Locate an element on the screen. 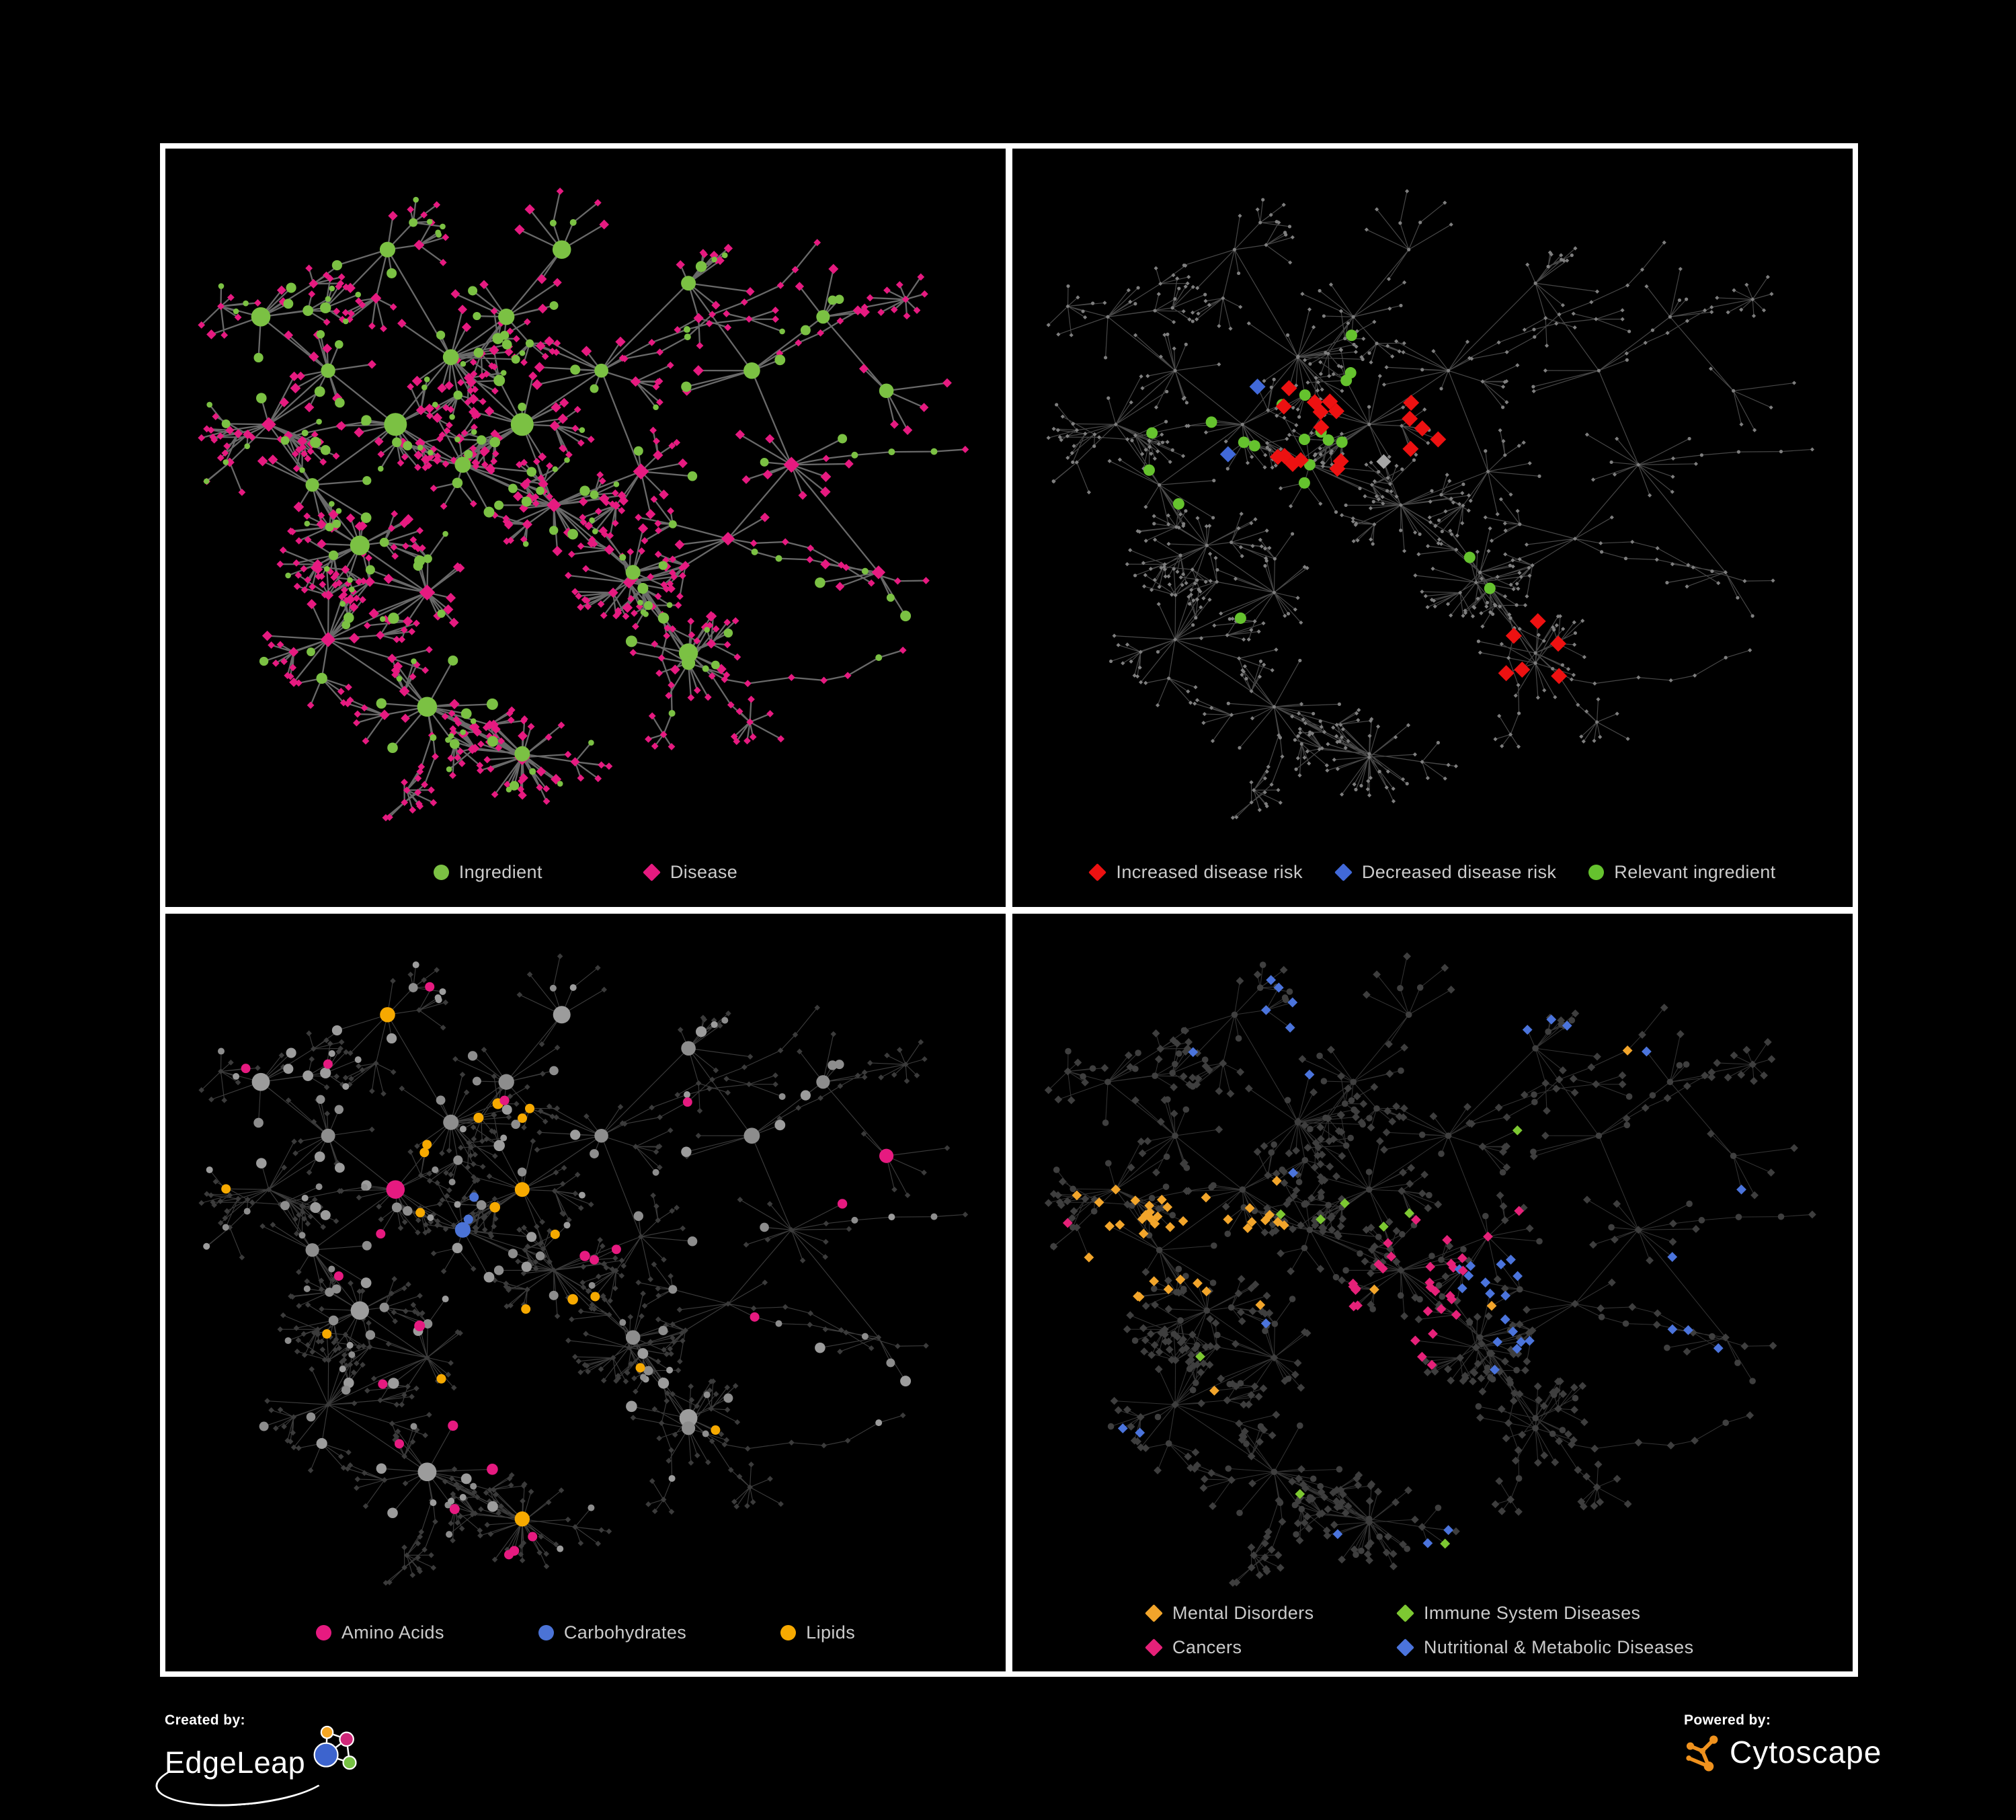 The image size is (2016, 1820). cytoscape-brand: Cytoscape is located at coordinates (1783, 1752).